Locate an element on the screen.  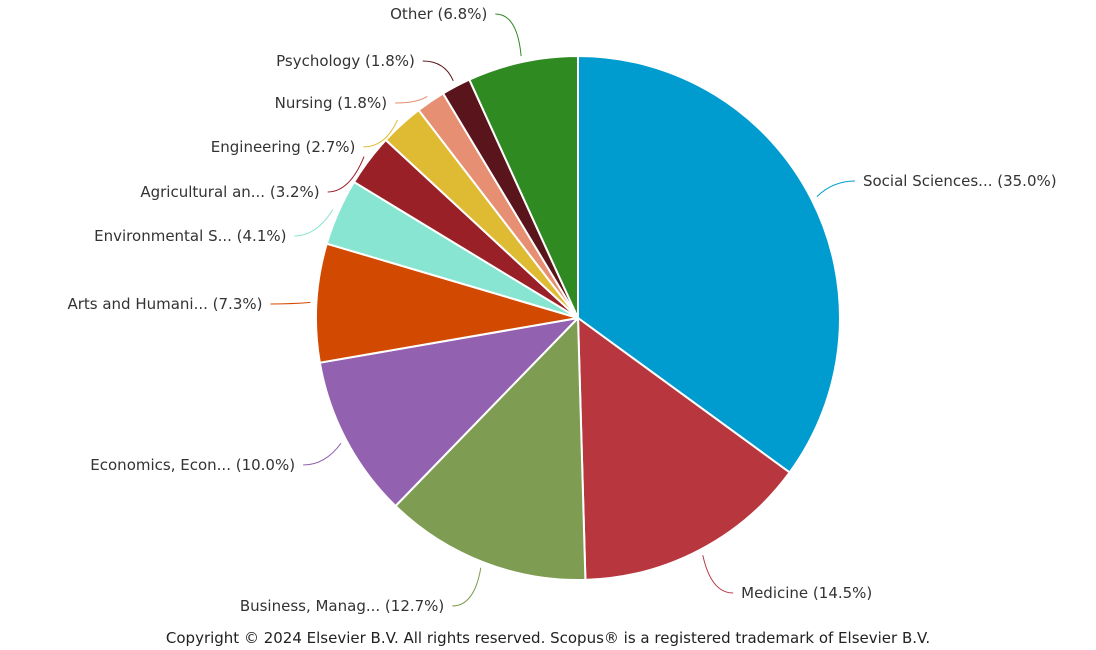
slice-label: Social Sciences... (35.0%) is located at coordinates (960, 181).